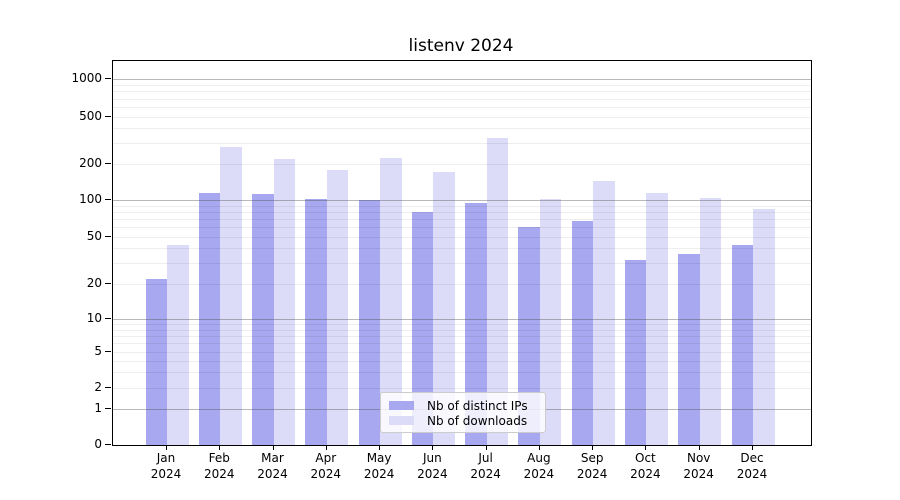 This screenshot has height=500, width=900. What do you see at coordinates (94, 318) in the screenshot?
I see `y-axis-tick-label: 10` at bounding box center [94, 318].